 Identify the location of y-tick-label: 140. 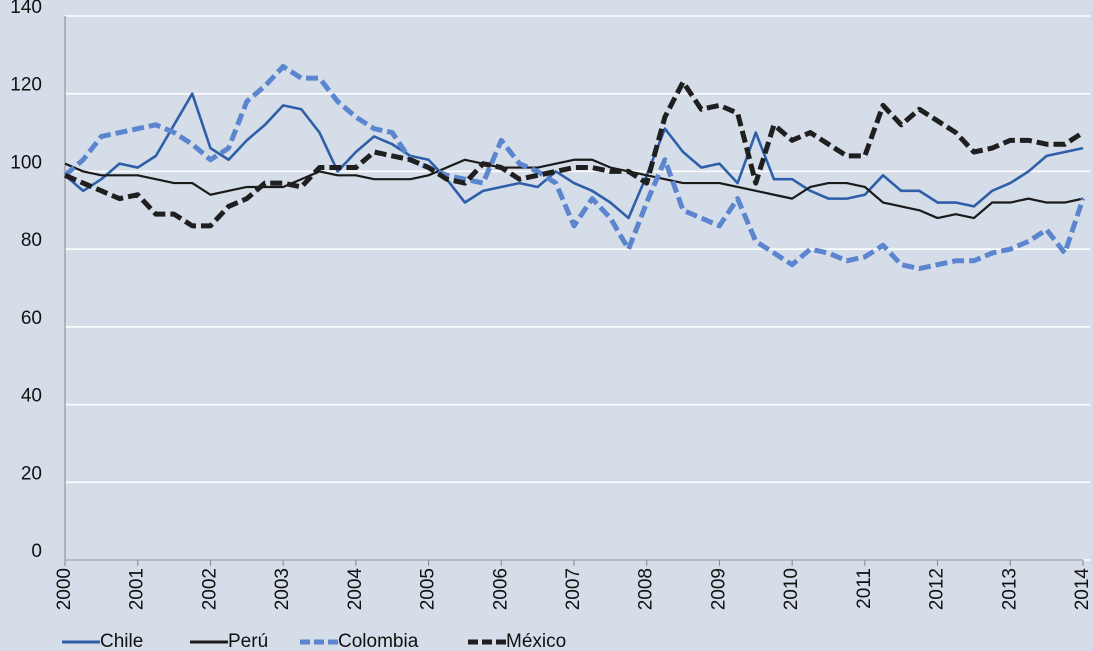
(26, 9).